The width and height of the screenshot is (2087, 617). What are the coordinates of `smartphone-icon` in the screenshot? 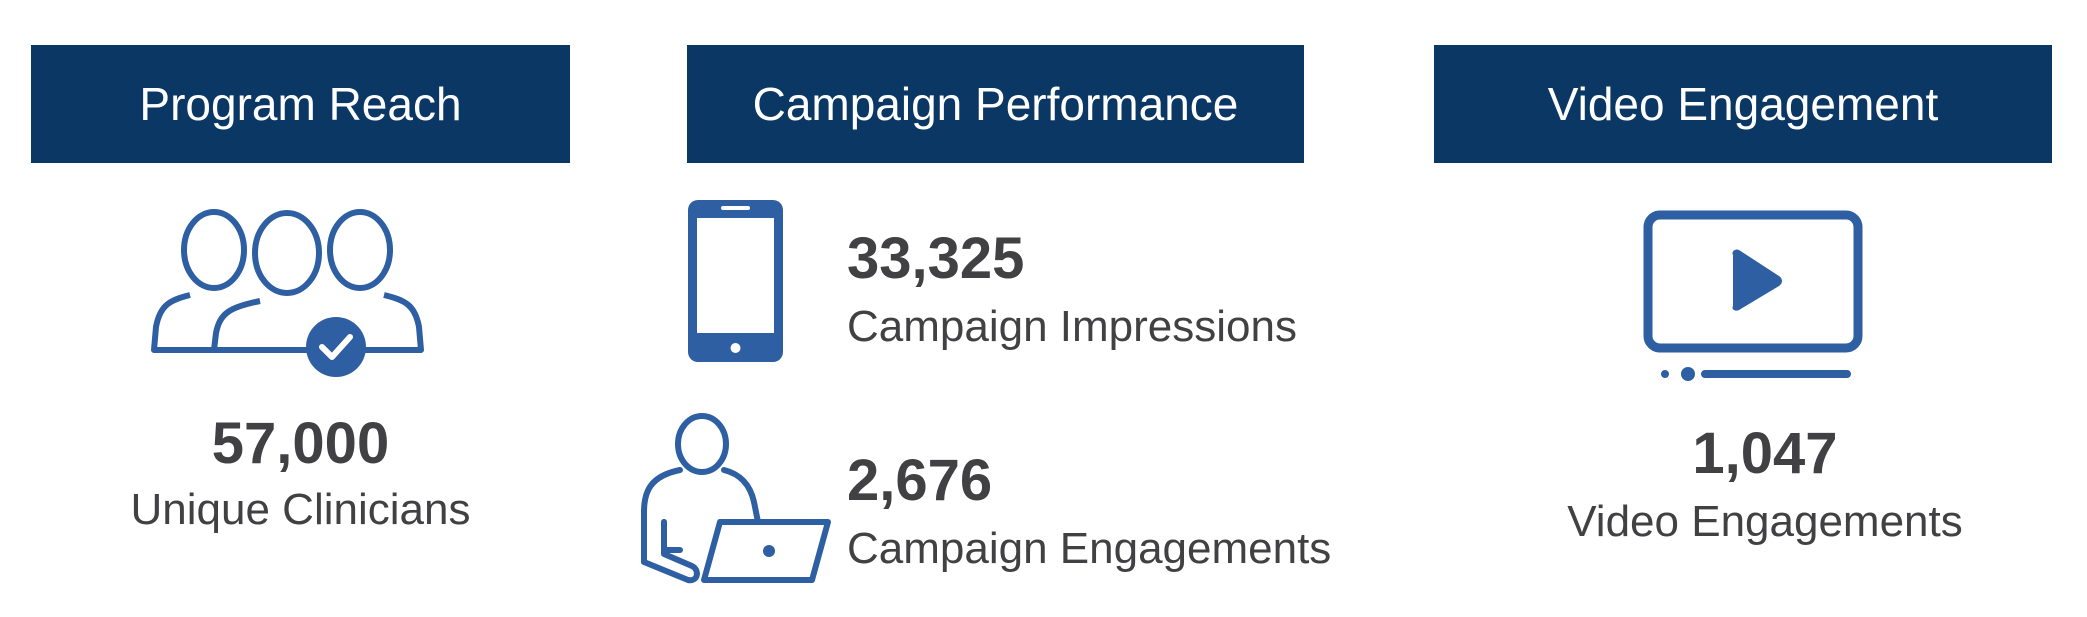 It's located at (735, 281).